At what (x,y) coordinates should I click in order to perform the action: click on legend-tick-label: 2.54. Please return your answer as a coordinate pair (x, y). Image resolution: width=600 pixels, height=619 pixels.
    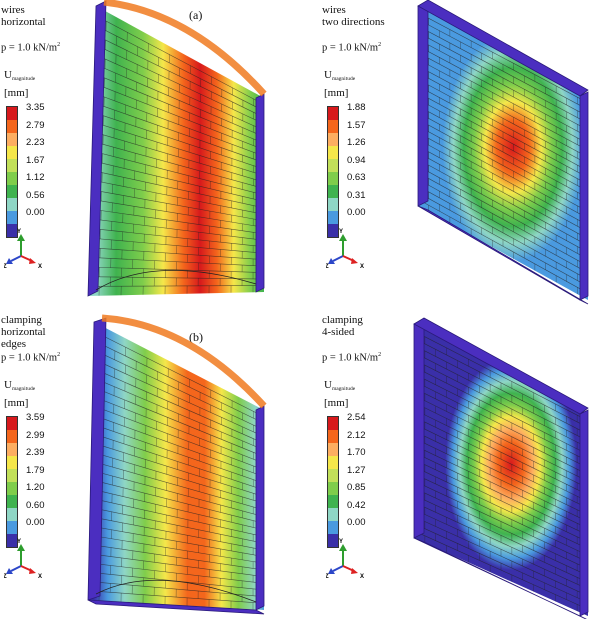
    Looking at the image, I should click on (356, 417).